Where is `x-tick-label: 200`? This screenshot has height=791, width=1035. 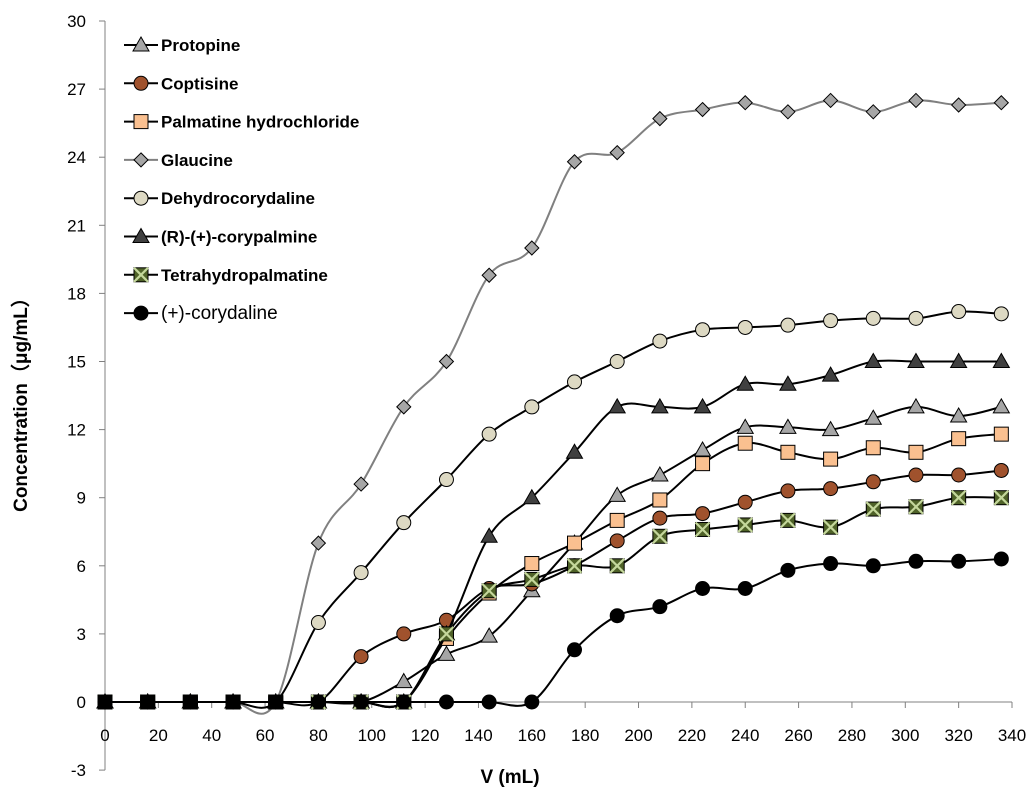 x-tick-label: 200 is located at coordinates (638, 735).